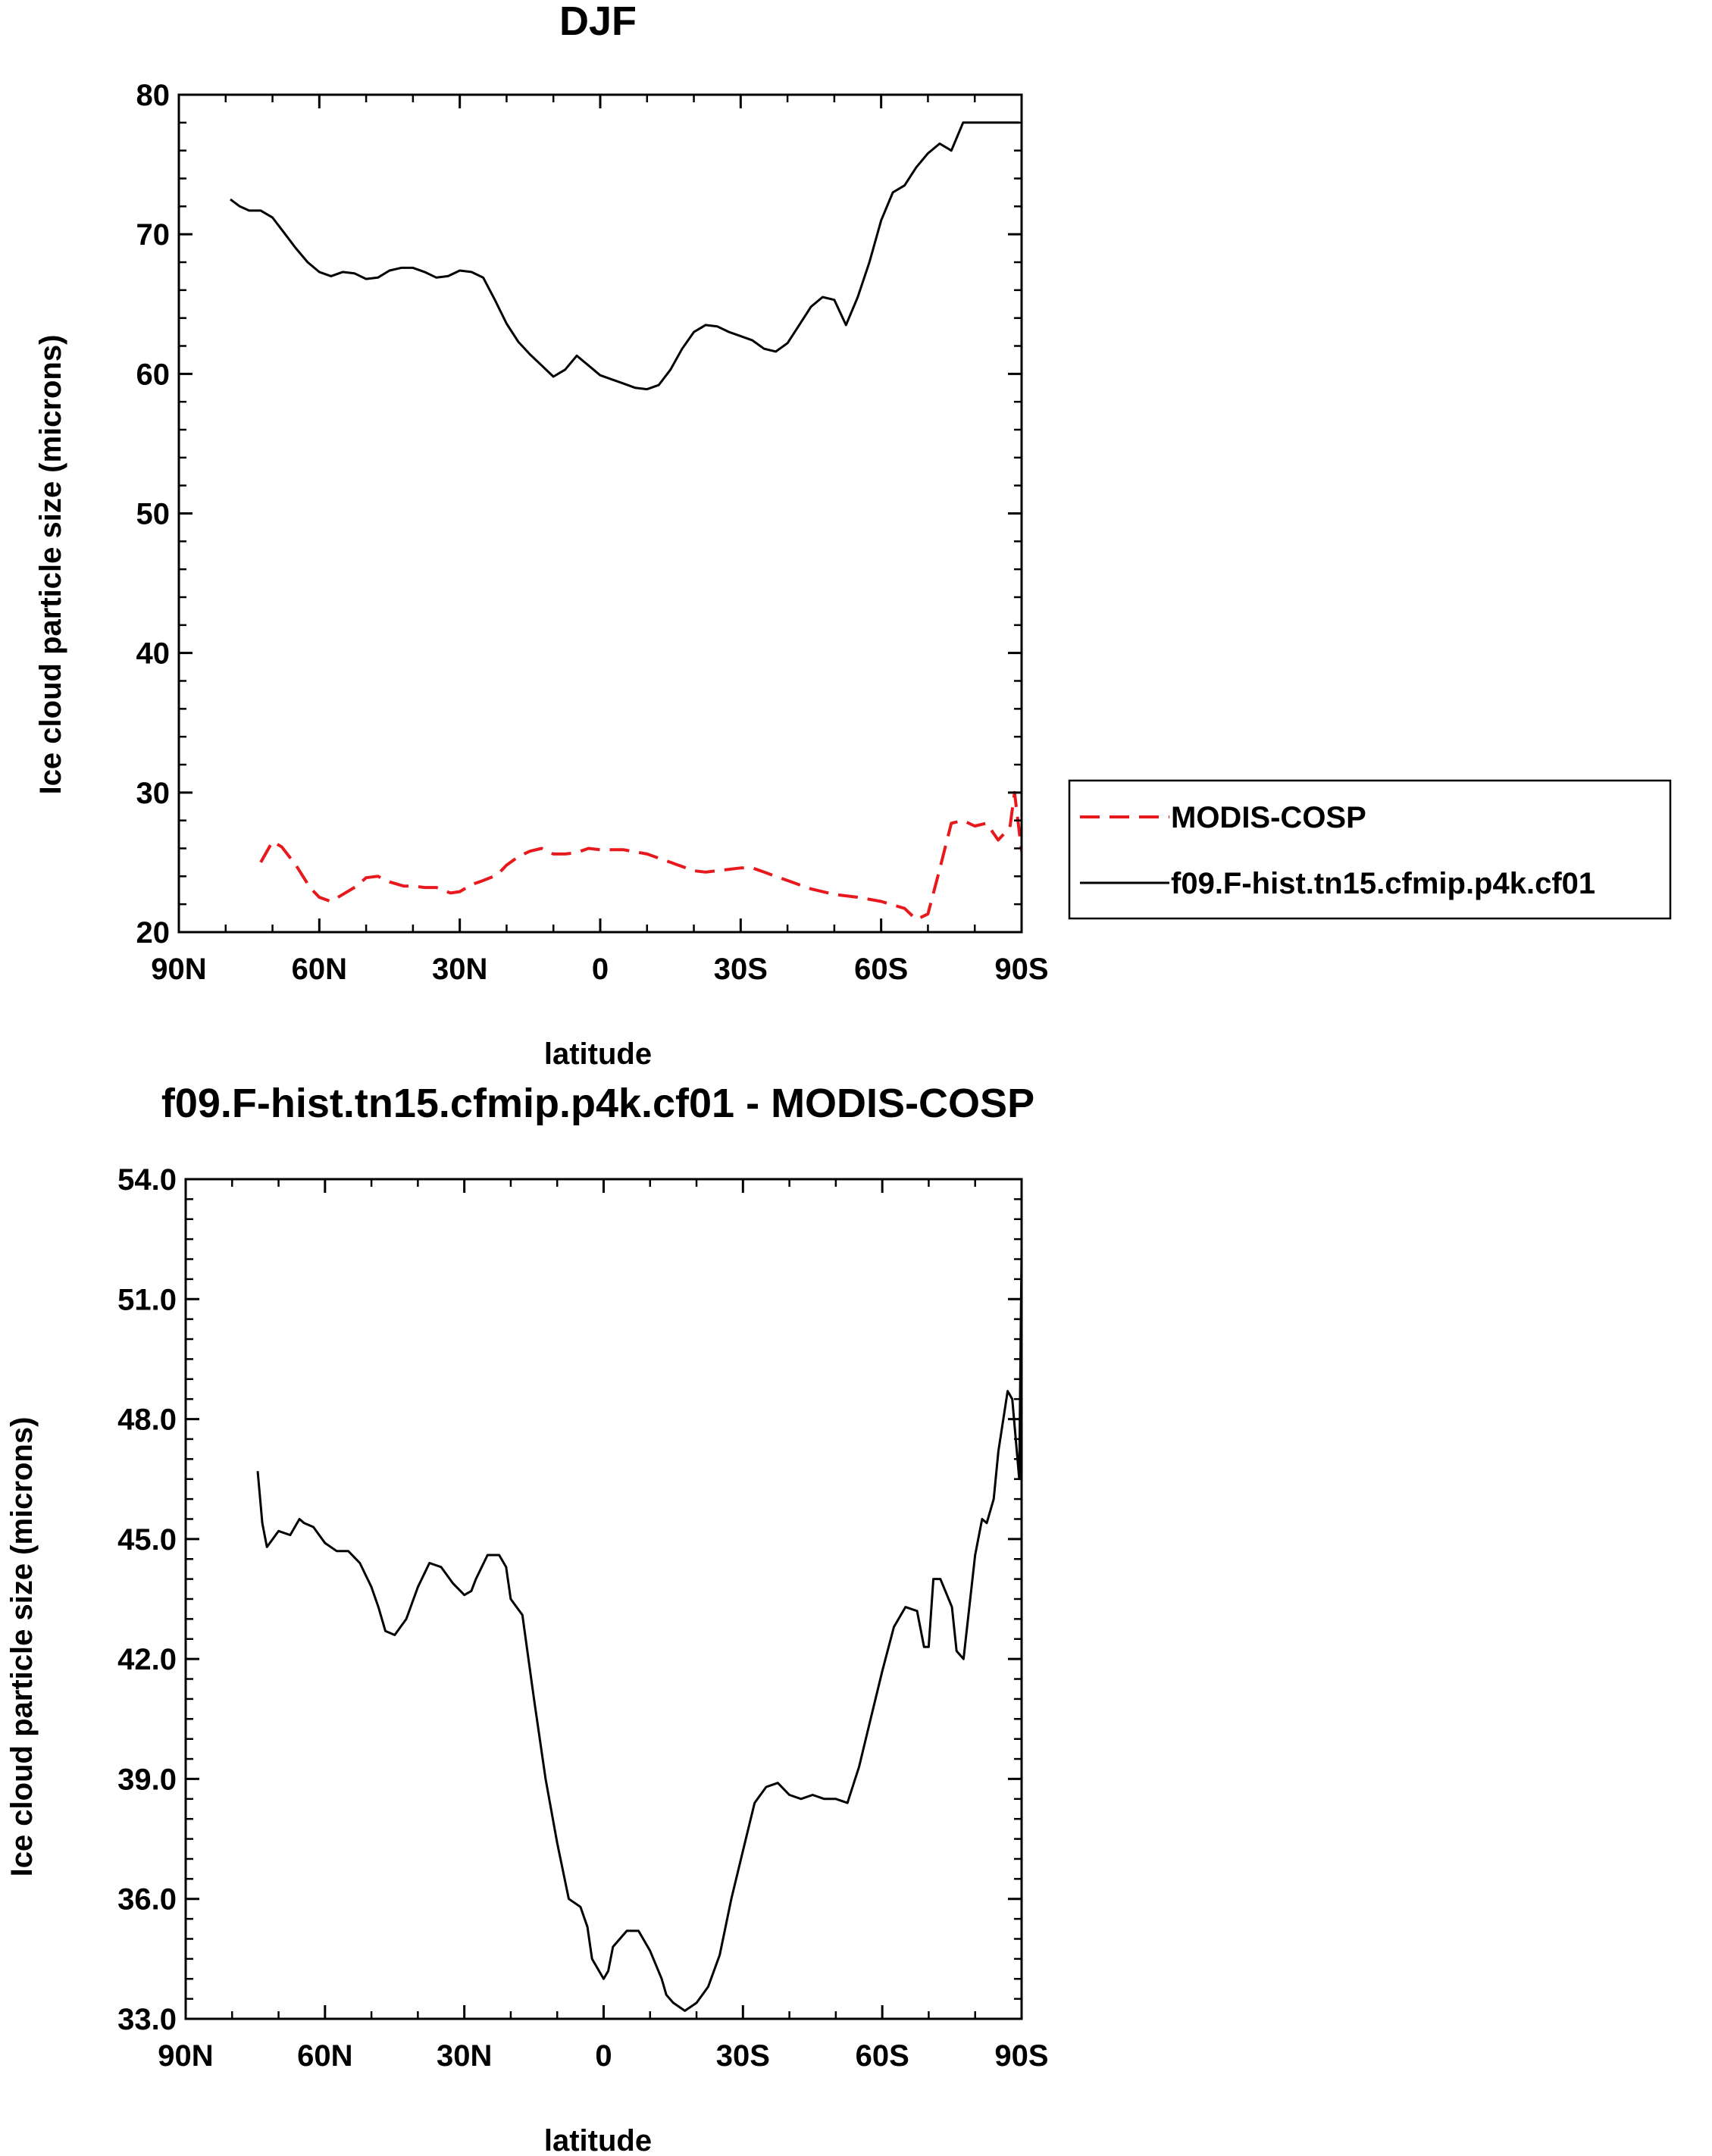 The image size is (1712, 2156). What do you see at coordinates (640, 856) in the screenshot?
I see `top-series-line-modis-cosp` at bounding box center [640, 856].